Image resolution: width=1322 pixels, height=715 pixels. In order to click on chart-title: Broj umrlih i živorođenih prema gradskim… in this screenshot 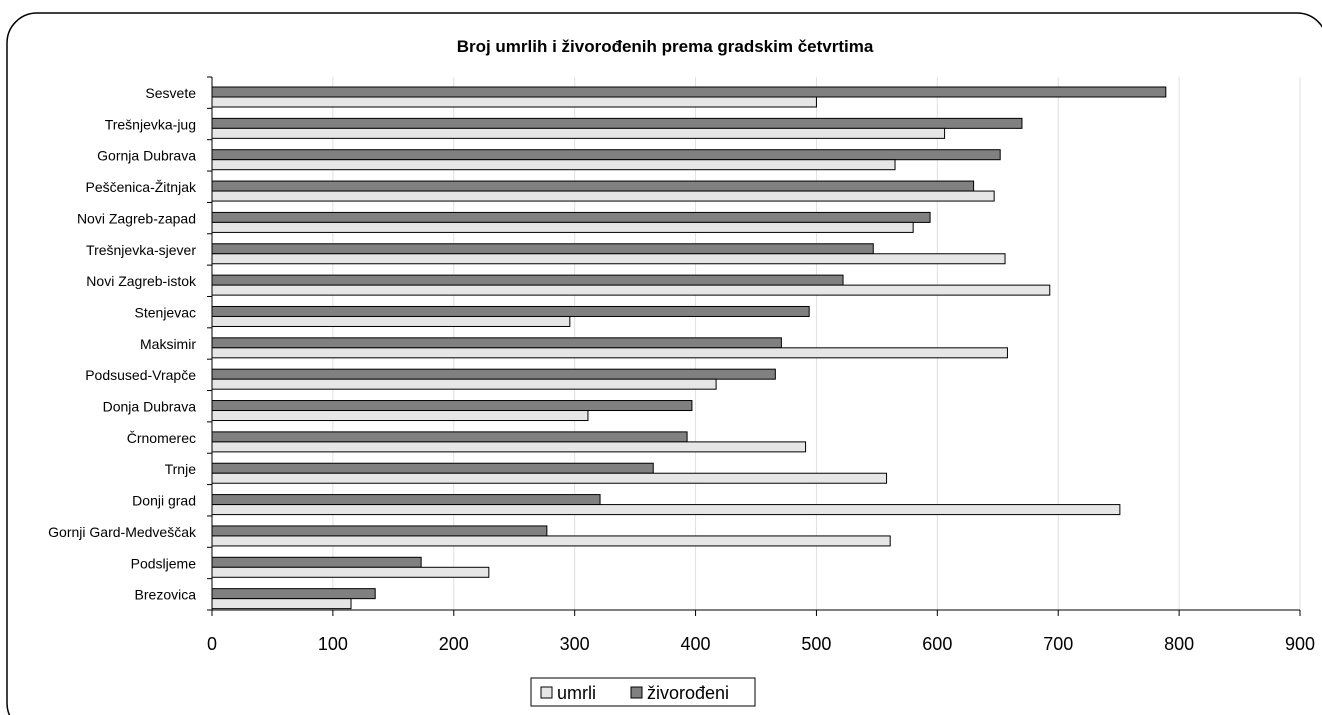, I will do `click(665, 46)`.